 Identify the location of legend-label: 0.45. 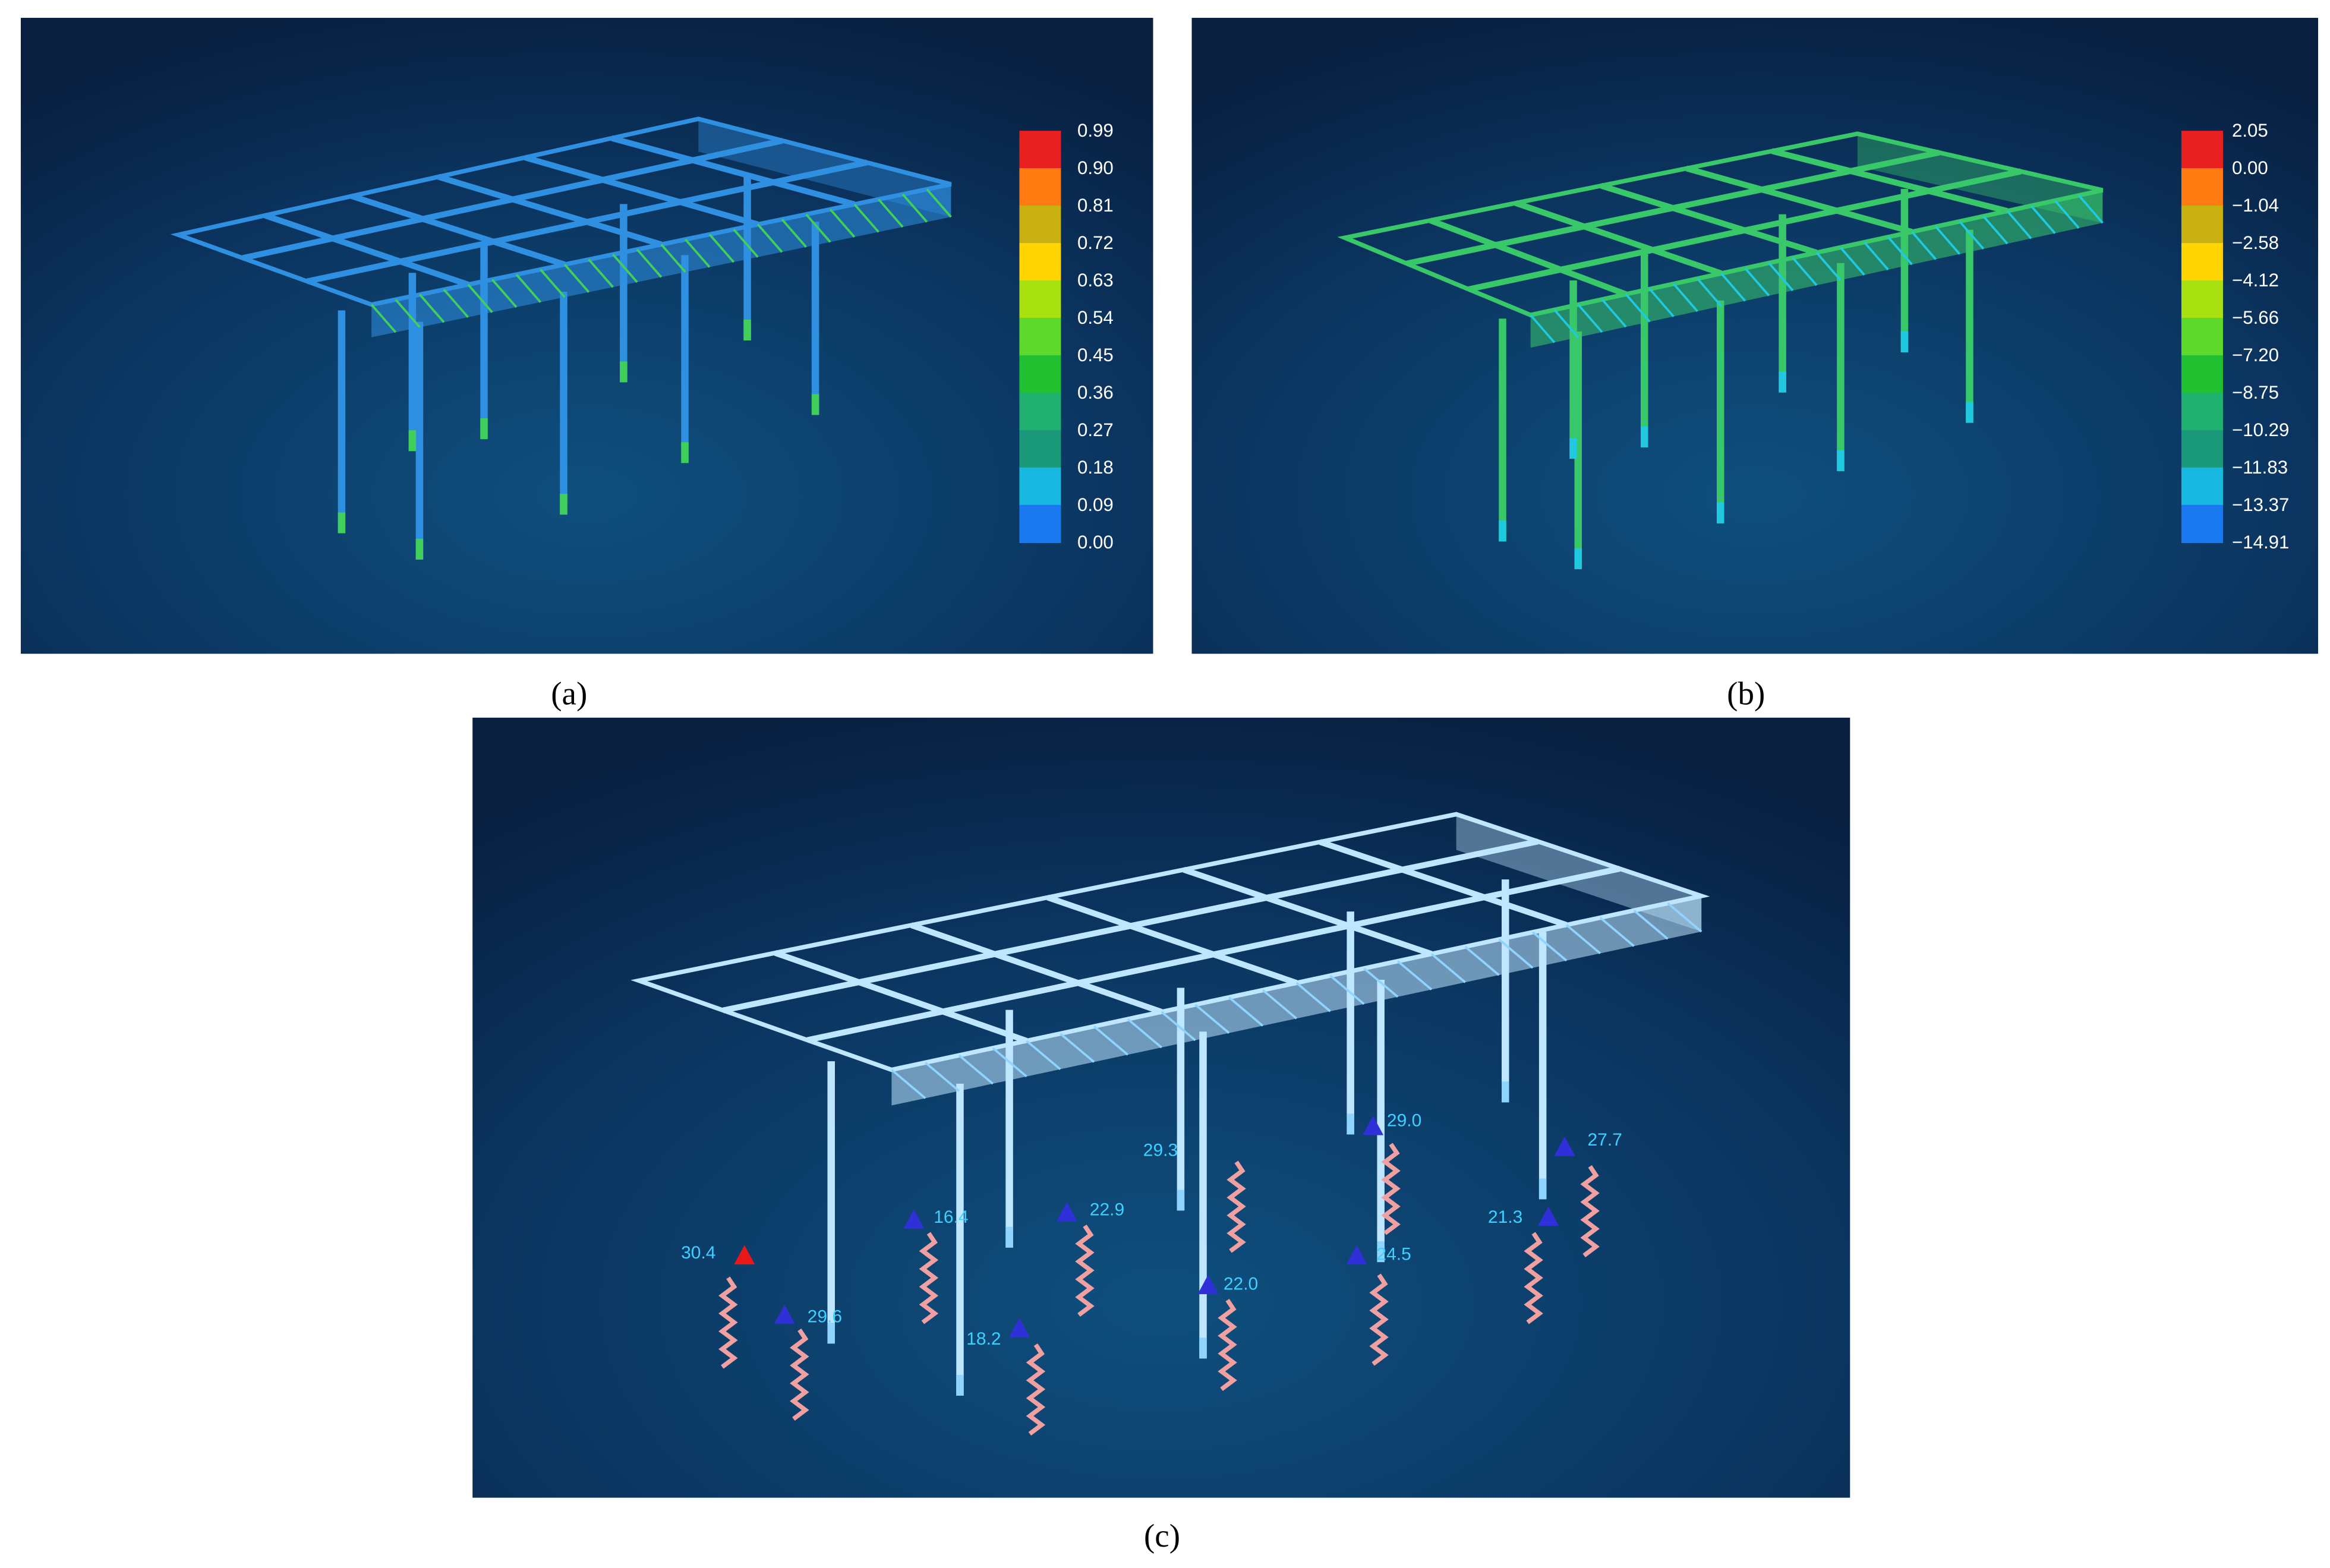
(1095, 355).